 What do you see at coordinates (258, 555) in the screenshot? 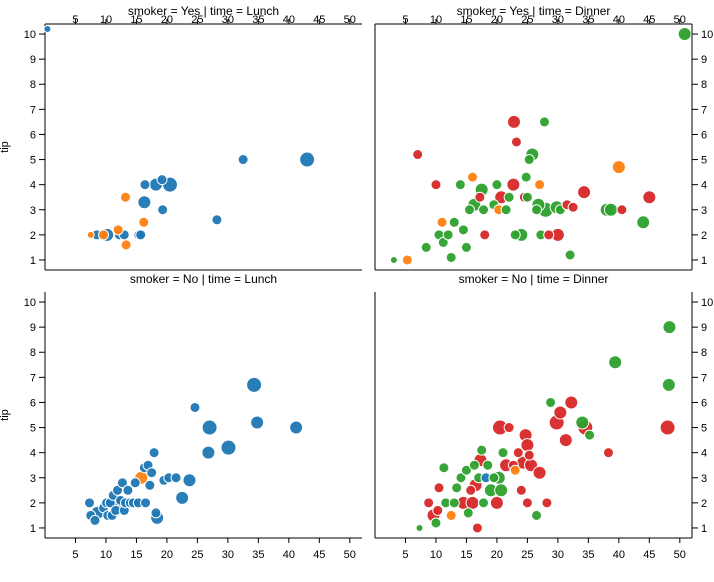
I see `x-tick-label: 35` at bounding box center [258, 555].